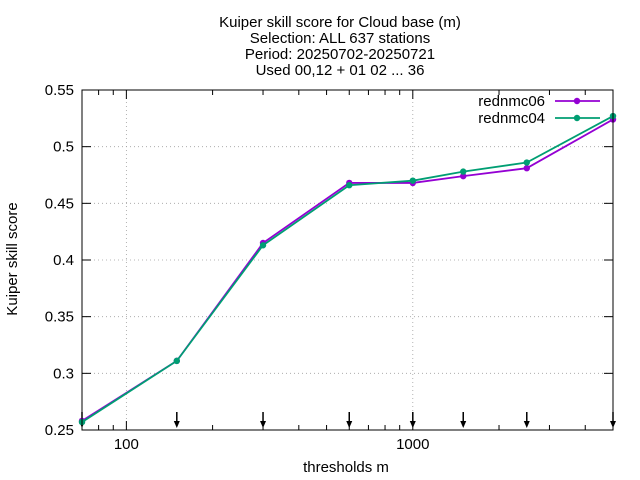 This screenshot has height=480, width=640. I want to click on x-tick-label: 1000, so click(412, 444).